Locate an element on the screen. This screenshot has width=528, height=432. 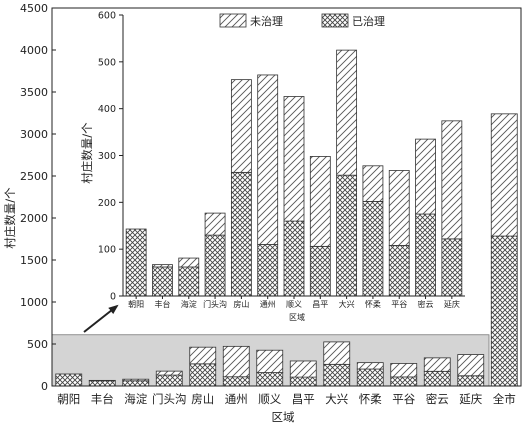
main-x-tick-label: 门头沟 is located at coordinates (169, 399).